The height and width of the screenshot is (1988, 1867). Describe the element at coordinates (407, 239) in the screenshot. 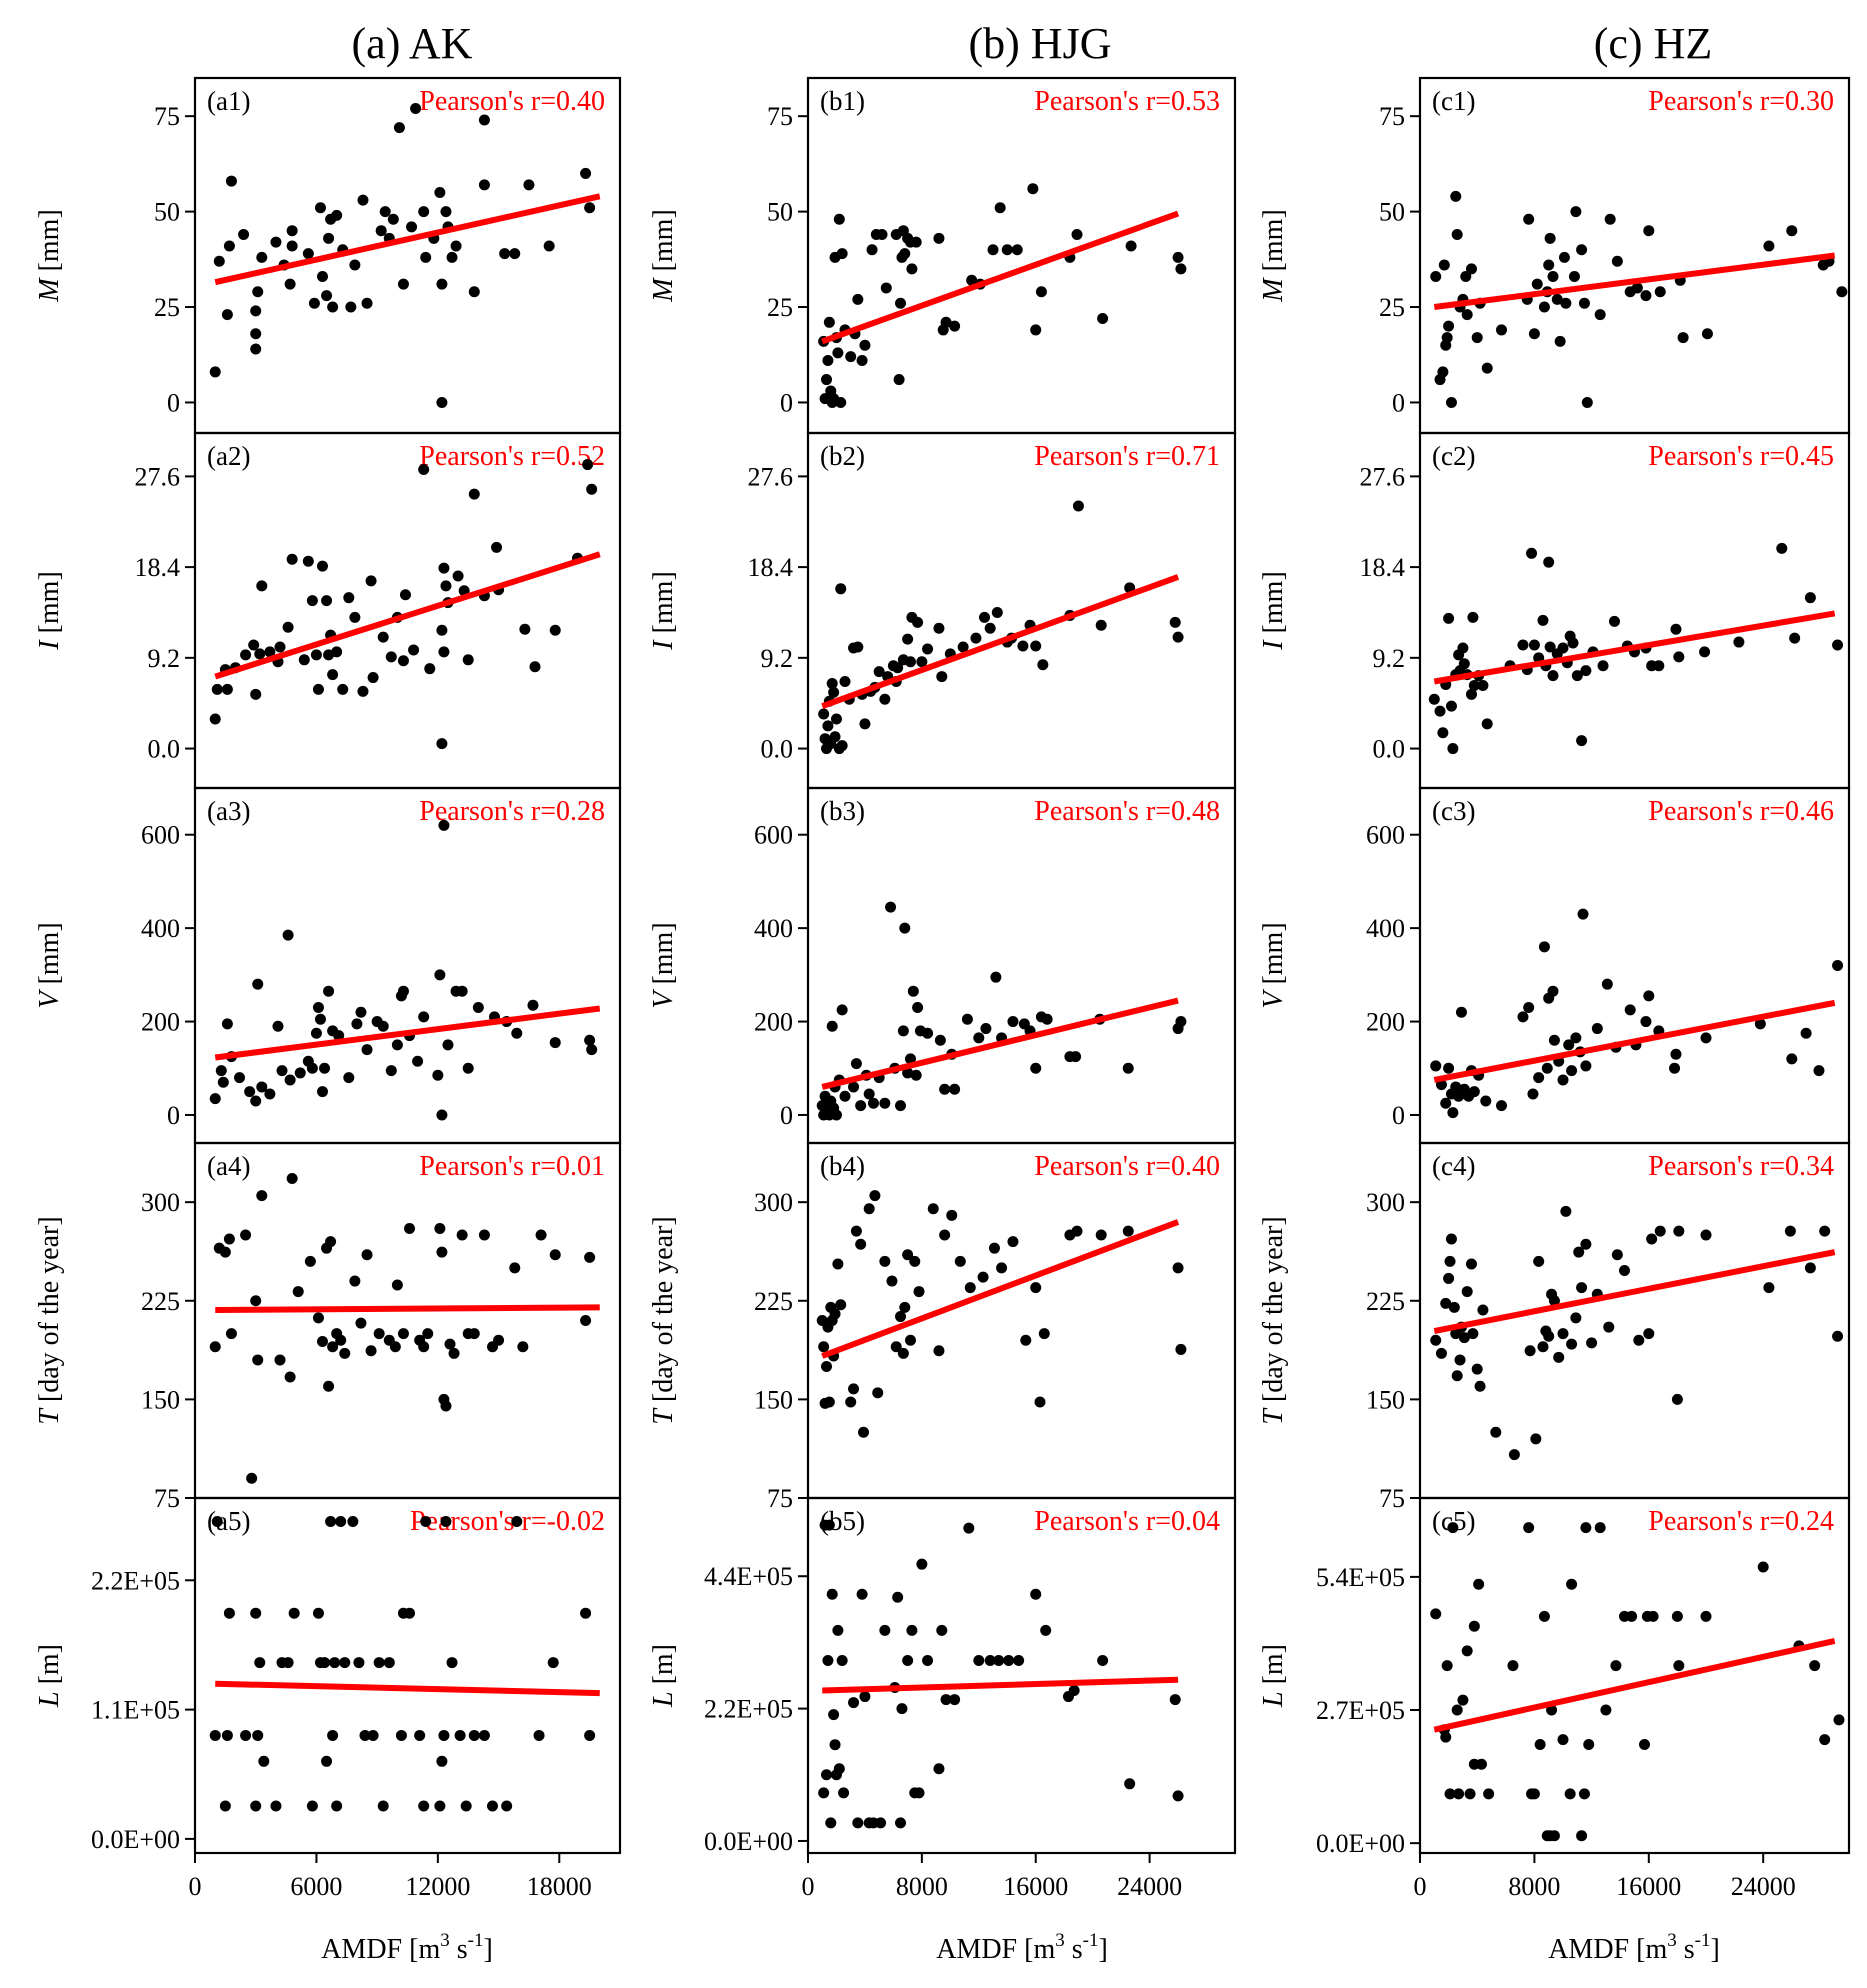

I see `fit-line` at that location.